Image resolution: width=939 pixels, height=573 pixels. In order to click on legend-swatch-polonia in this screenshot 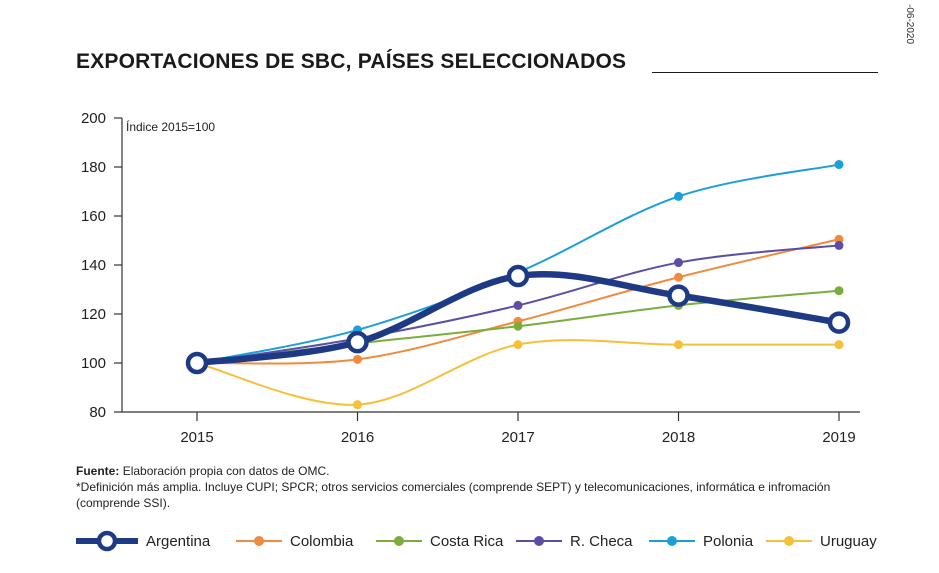, I will do `click(672, 541)`.